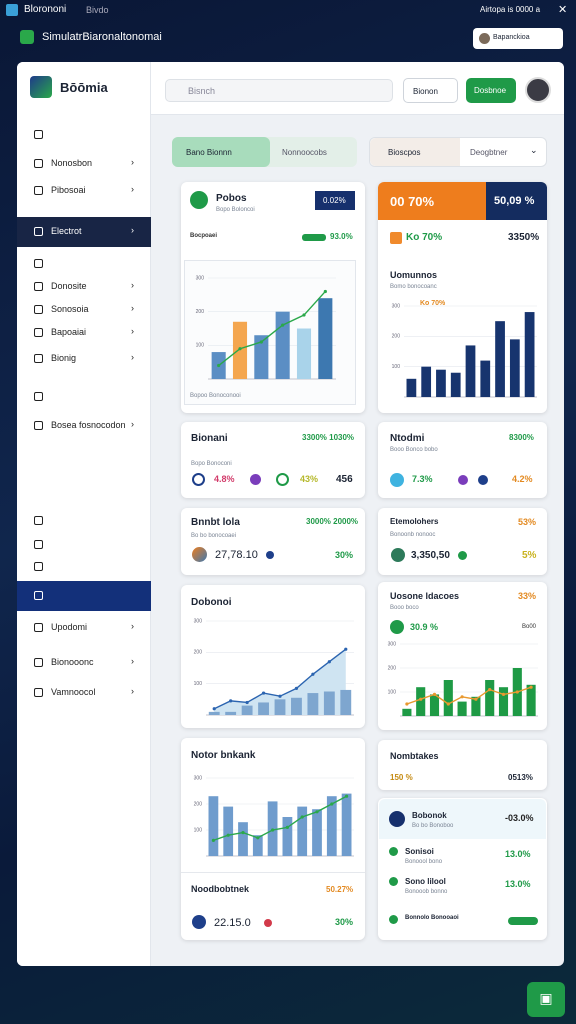 Image resolution: width=576 pixels, height=1024 pixels. Describe the element at coordinates (270, 332) in the screenshot. I see `chart-frame` at that location.